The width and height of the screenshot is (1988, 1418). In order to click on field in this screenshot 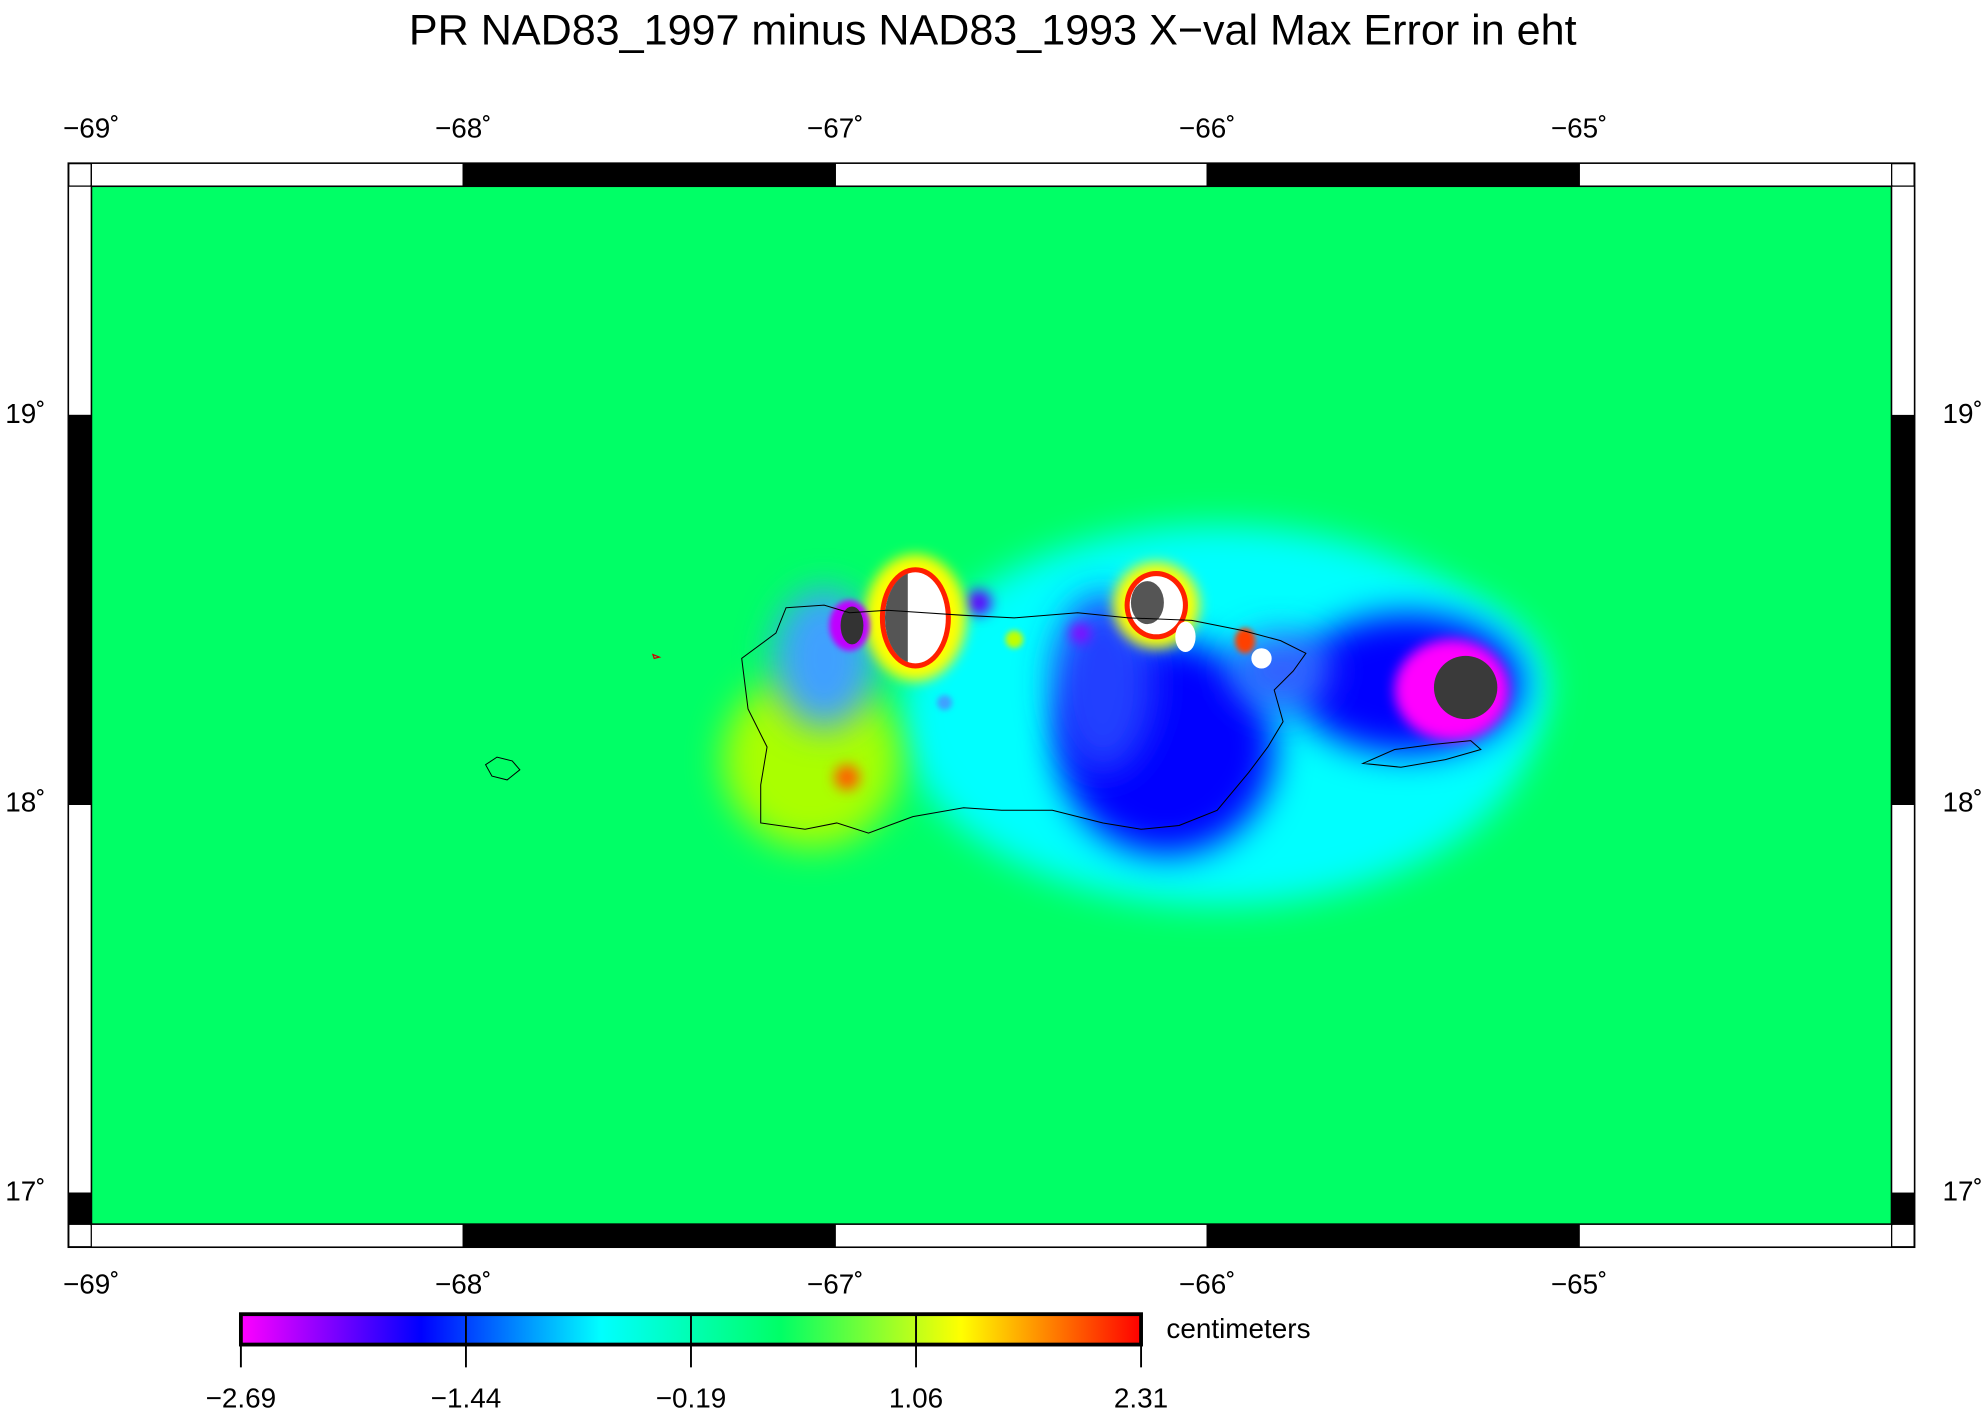, I will do `click(1015, 715)`.